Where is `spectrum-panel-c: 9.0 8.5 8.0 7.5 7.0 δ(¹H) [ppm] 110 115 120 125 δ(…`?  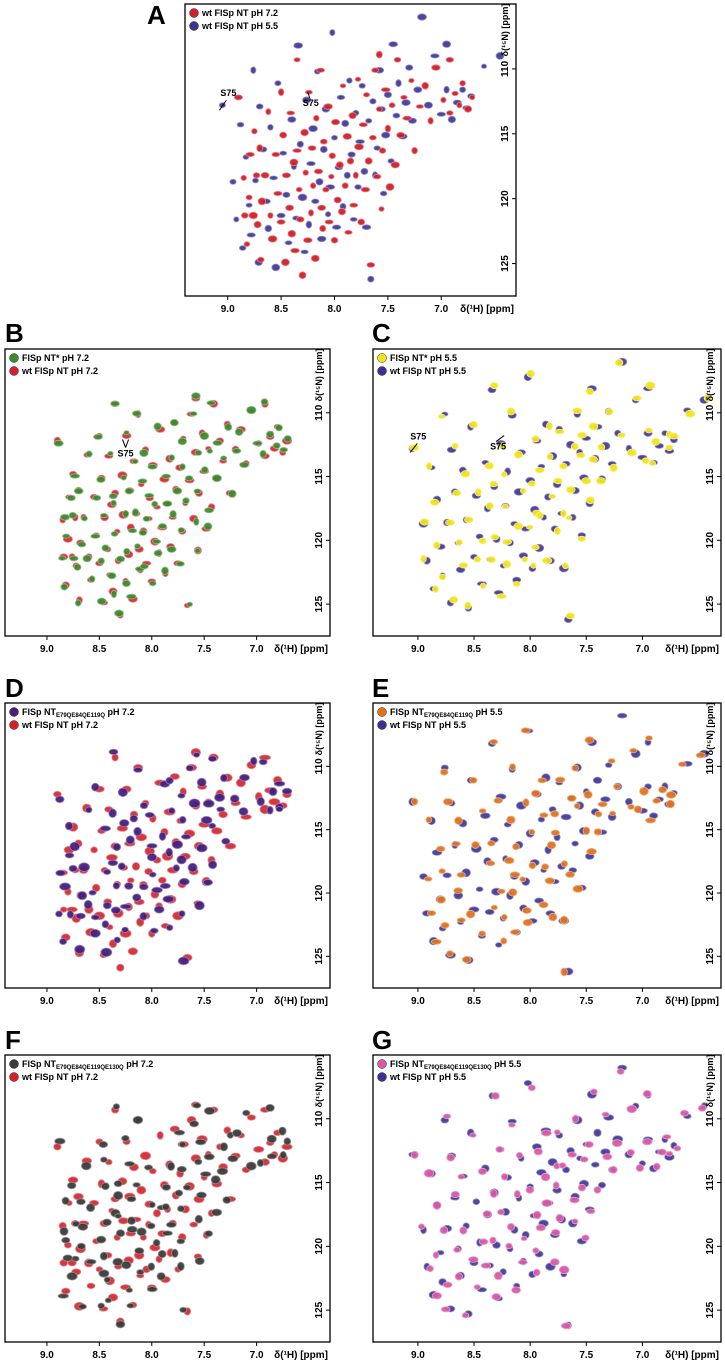
spectrum-panel-c: 9.0 8.5 8.0 7.5 7.0 δ(¹H) [ppm] 110 115 120 125 δ(… is located at coordinates (547, 501).